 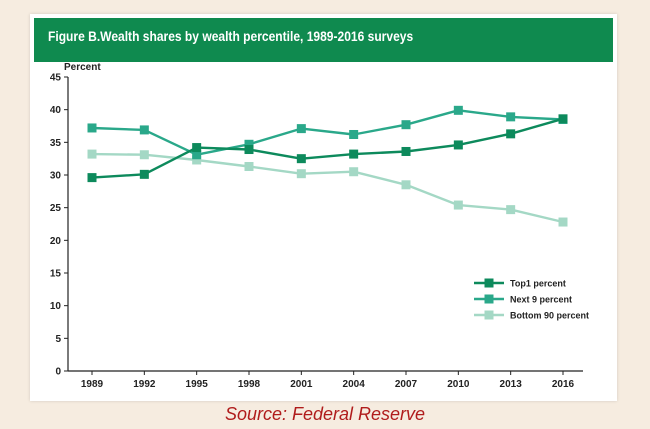 I want to click on point-bottom-90-percent-1998, so click(x=249, y=167).